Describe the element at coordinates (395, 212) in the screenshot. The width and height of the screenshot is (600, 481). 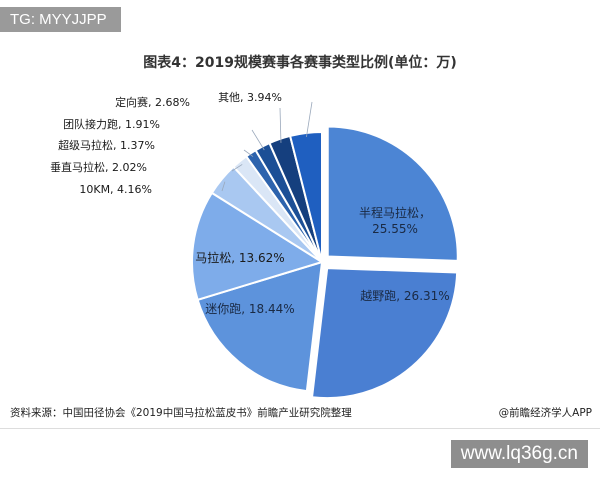
I see `slice-label-0: 半程马拉松，` at that location.